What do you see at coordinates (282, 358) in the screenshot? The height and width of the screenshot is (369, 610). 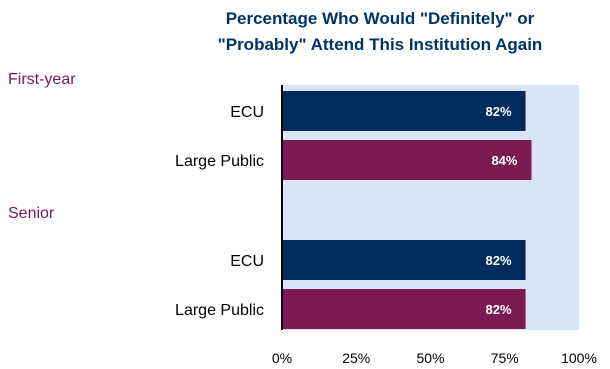 I see `x-tick-label: 0%` at bounding box center [282, 358].